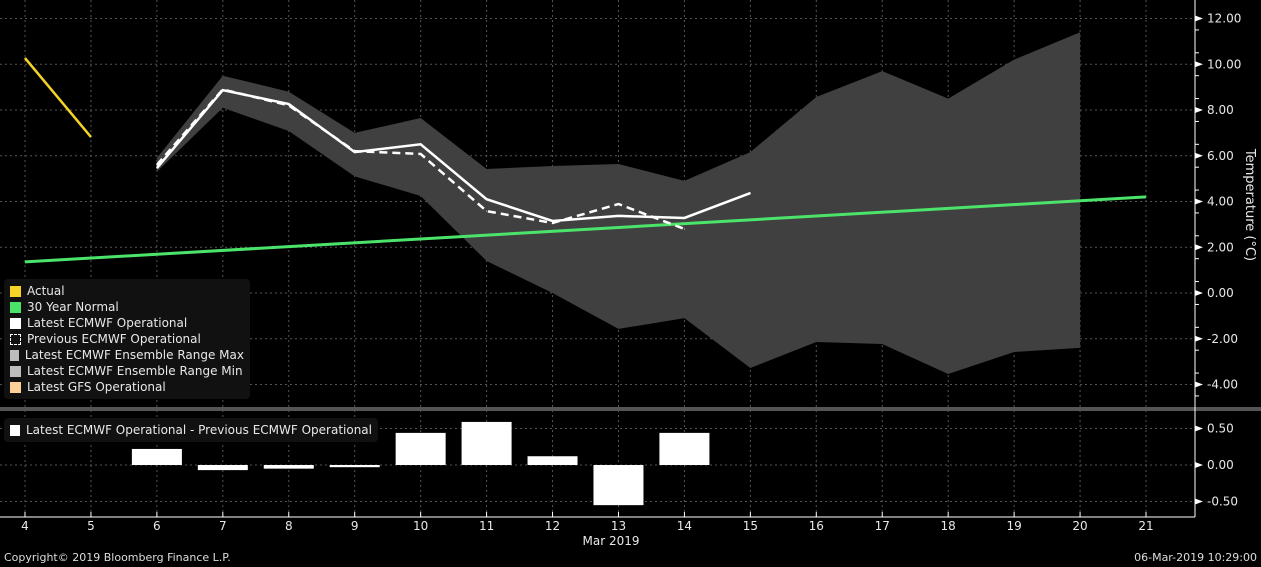  Describe the element at coordinates (1224, 19) in the screenshot. I see `y-tick-label: 12.00` at that location.